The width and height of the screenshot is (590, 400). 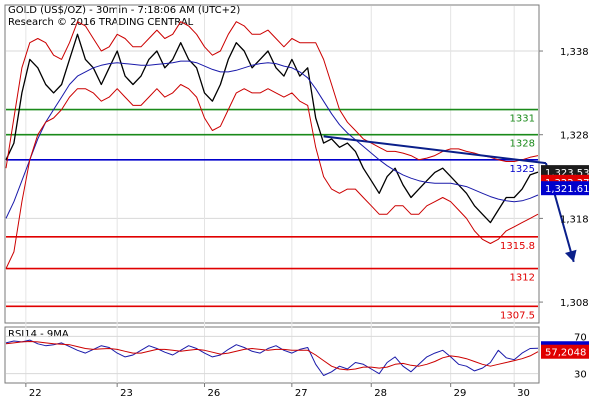 I want to click on x-tick-label: 22, so click(x=35, y=393).